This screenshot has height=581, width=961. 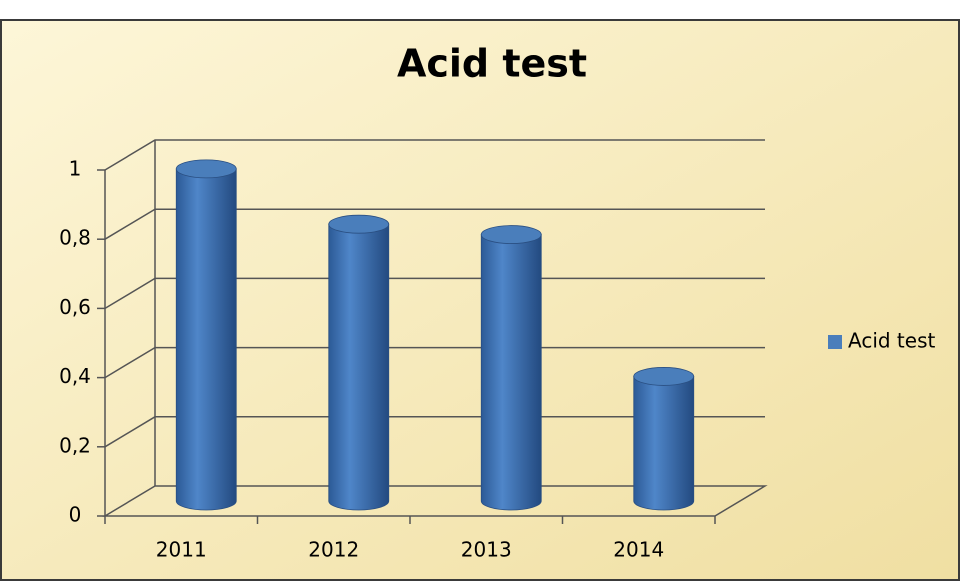 I want to click on y-tick-label: 1, so click(x=75, y=169).